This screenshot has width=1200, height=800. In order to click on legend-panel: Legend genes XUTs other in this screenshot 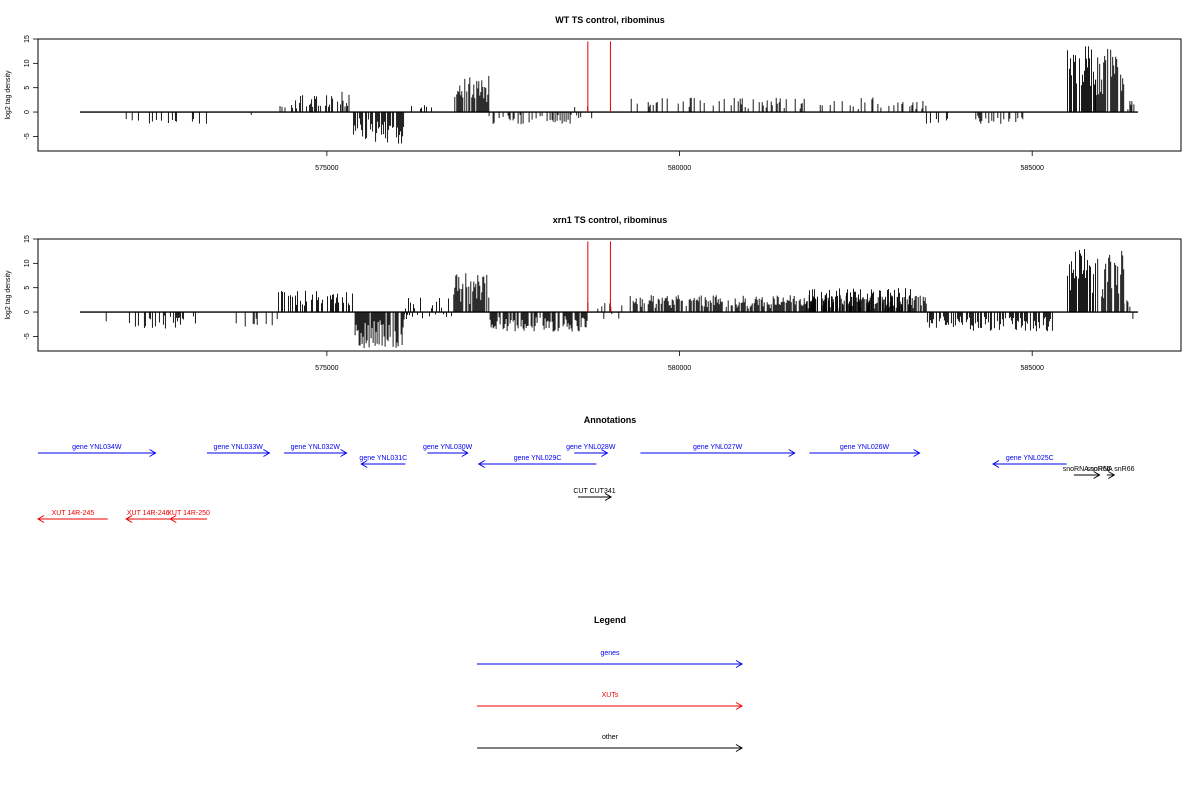, I will do `click(610, 683)`.